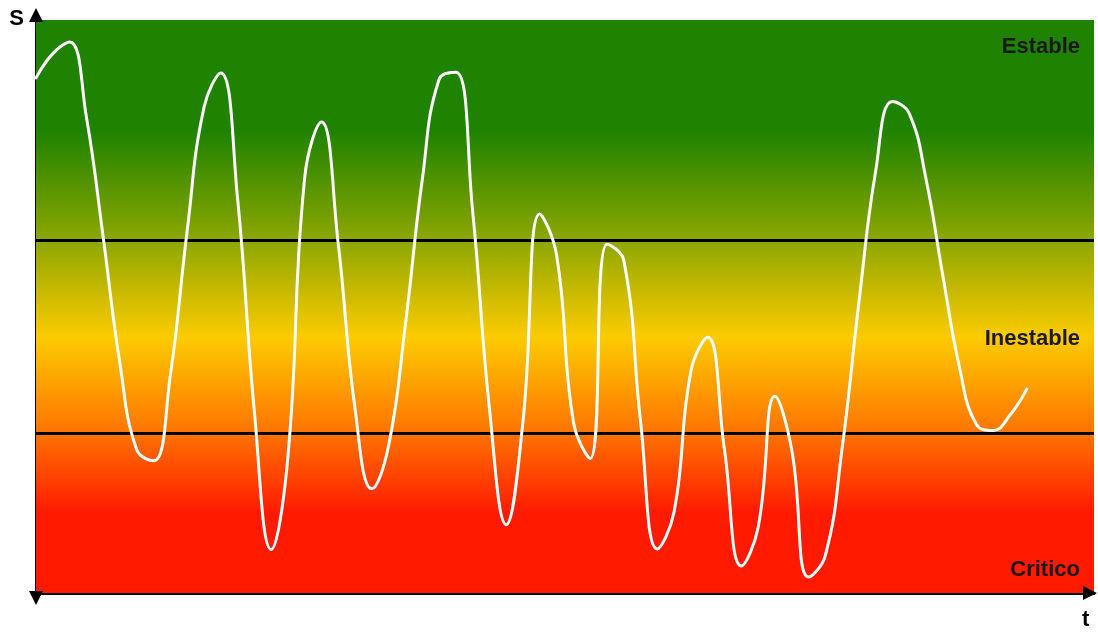 The image size is (1098, 635). What do you see at coordinates (1032, 337) in the screenshot?
I see `band-label: Inestable` at bounding box center [1032, 337].